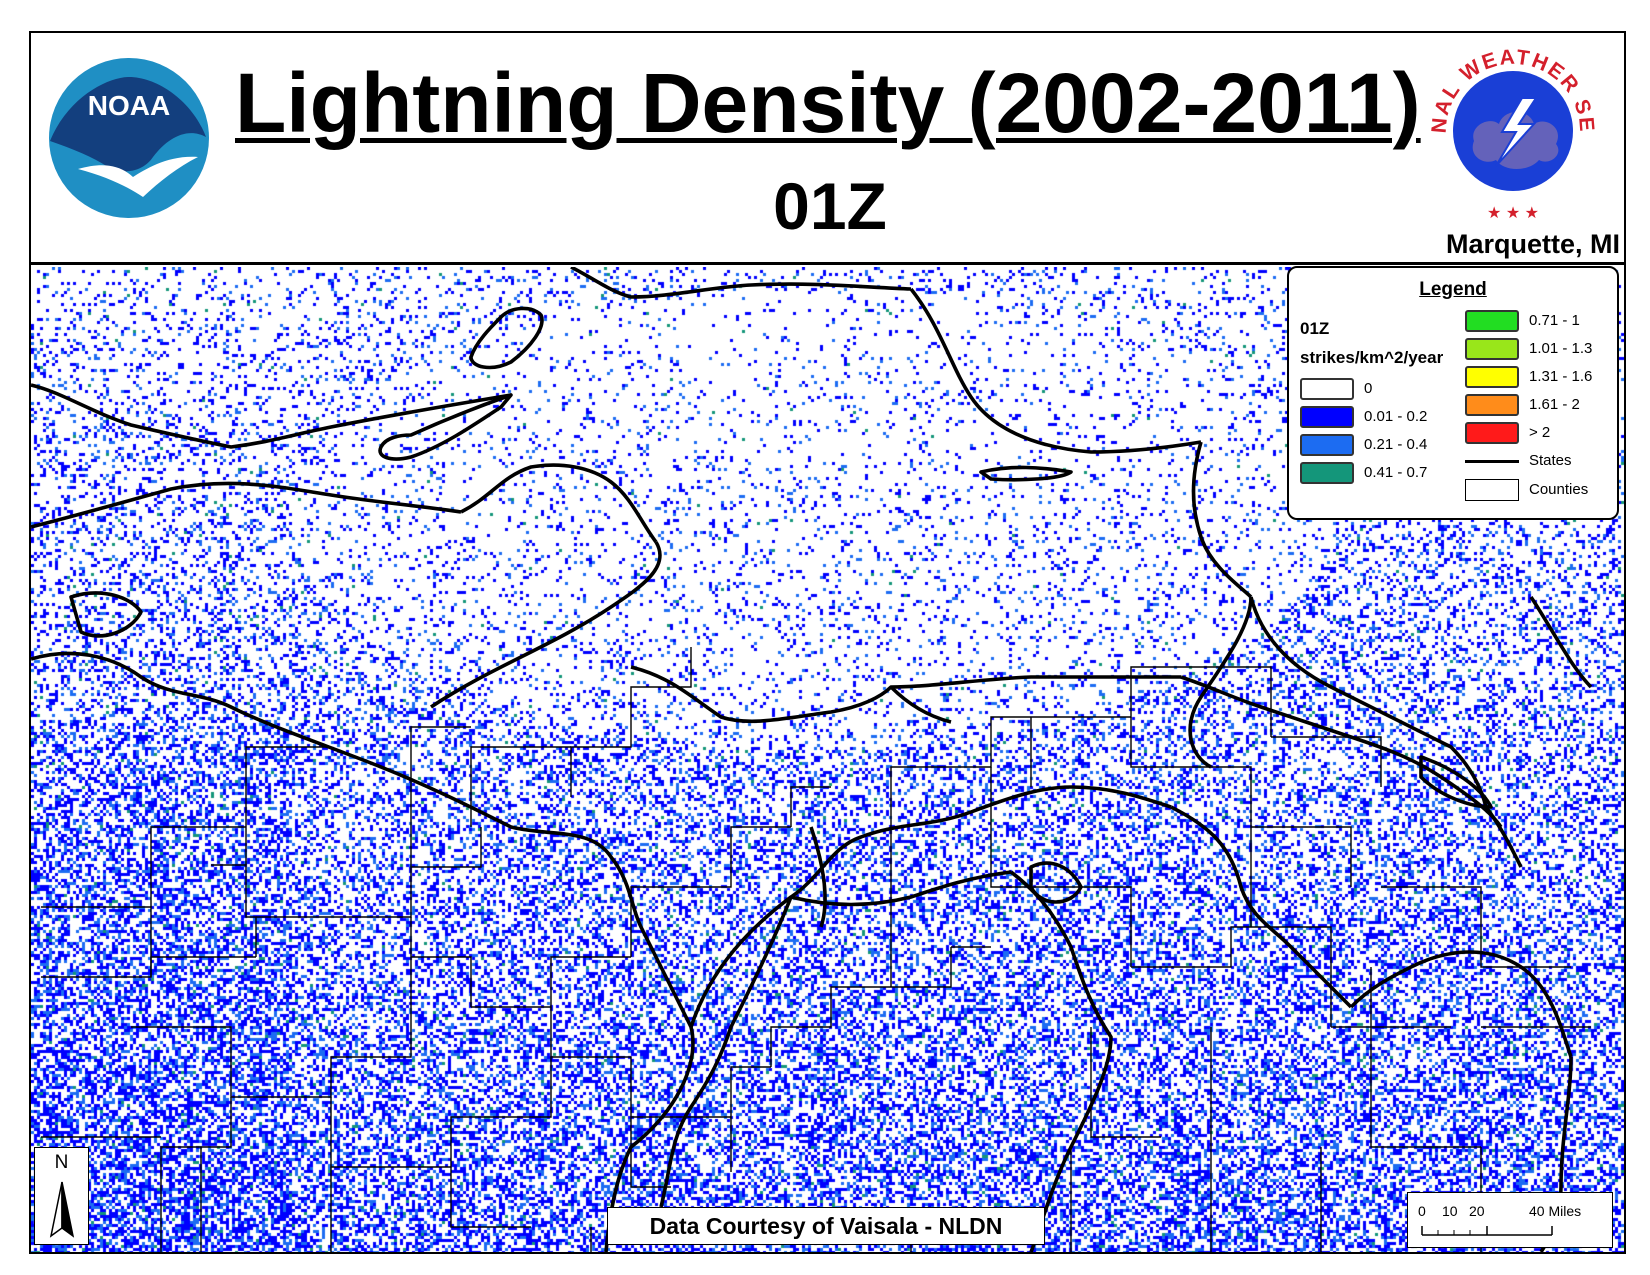 This screenshot has height=1275, width=1650. I want to click on north-arrow: N, so click(61, 1196).